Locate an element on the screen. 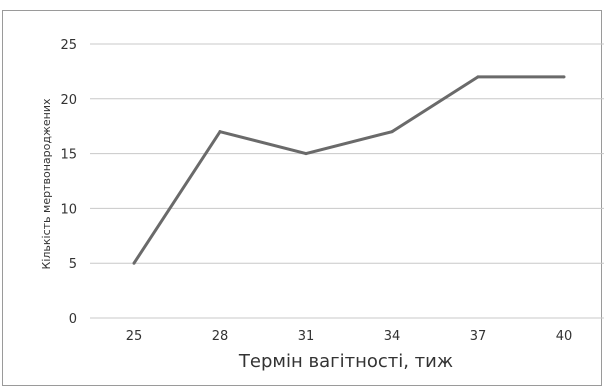 Image resolution: width=614 pixels, height=388 pixels. y-axis-title: Кількість мертвонароджених is located at coordinates (46, 183).